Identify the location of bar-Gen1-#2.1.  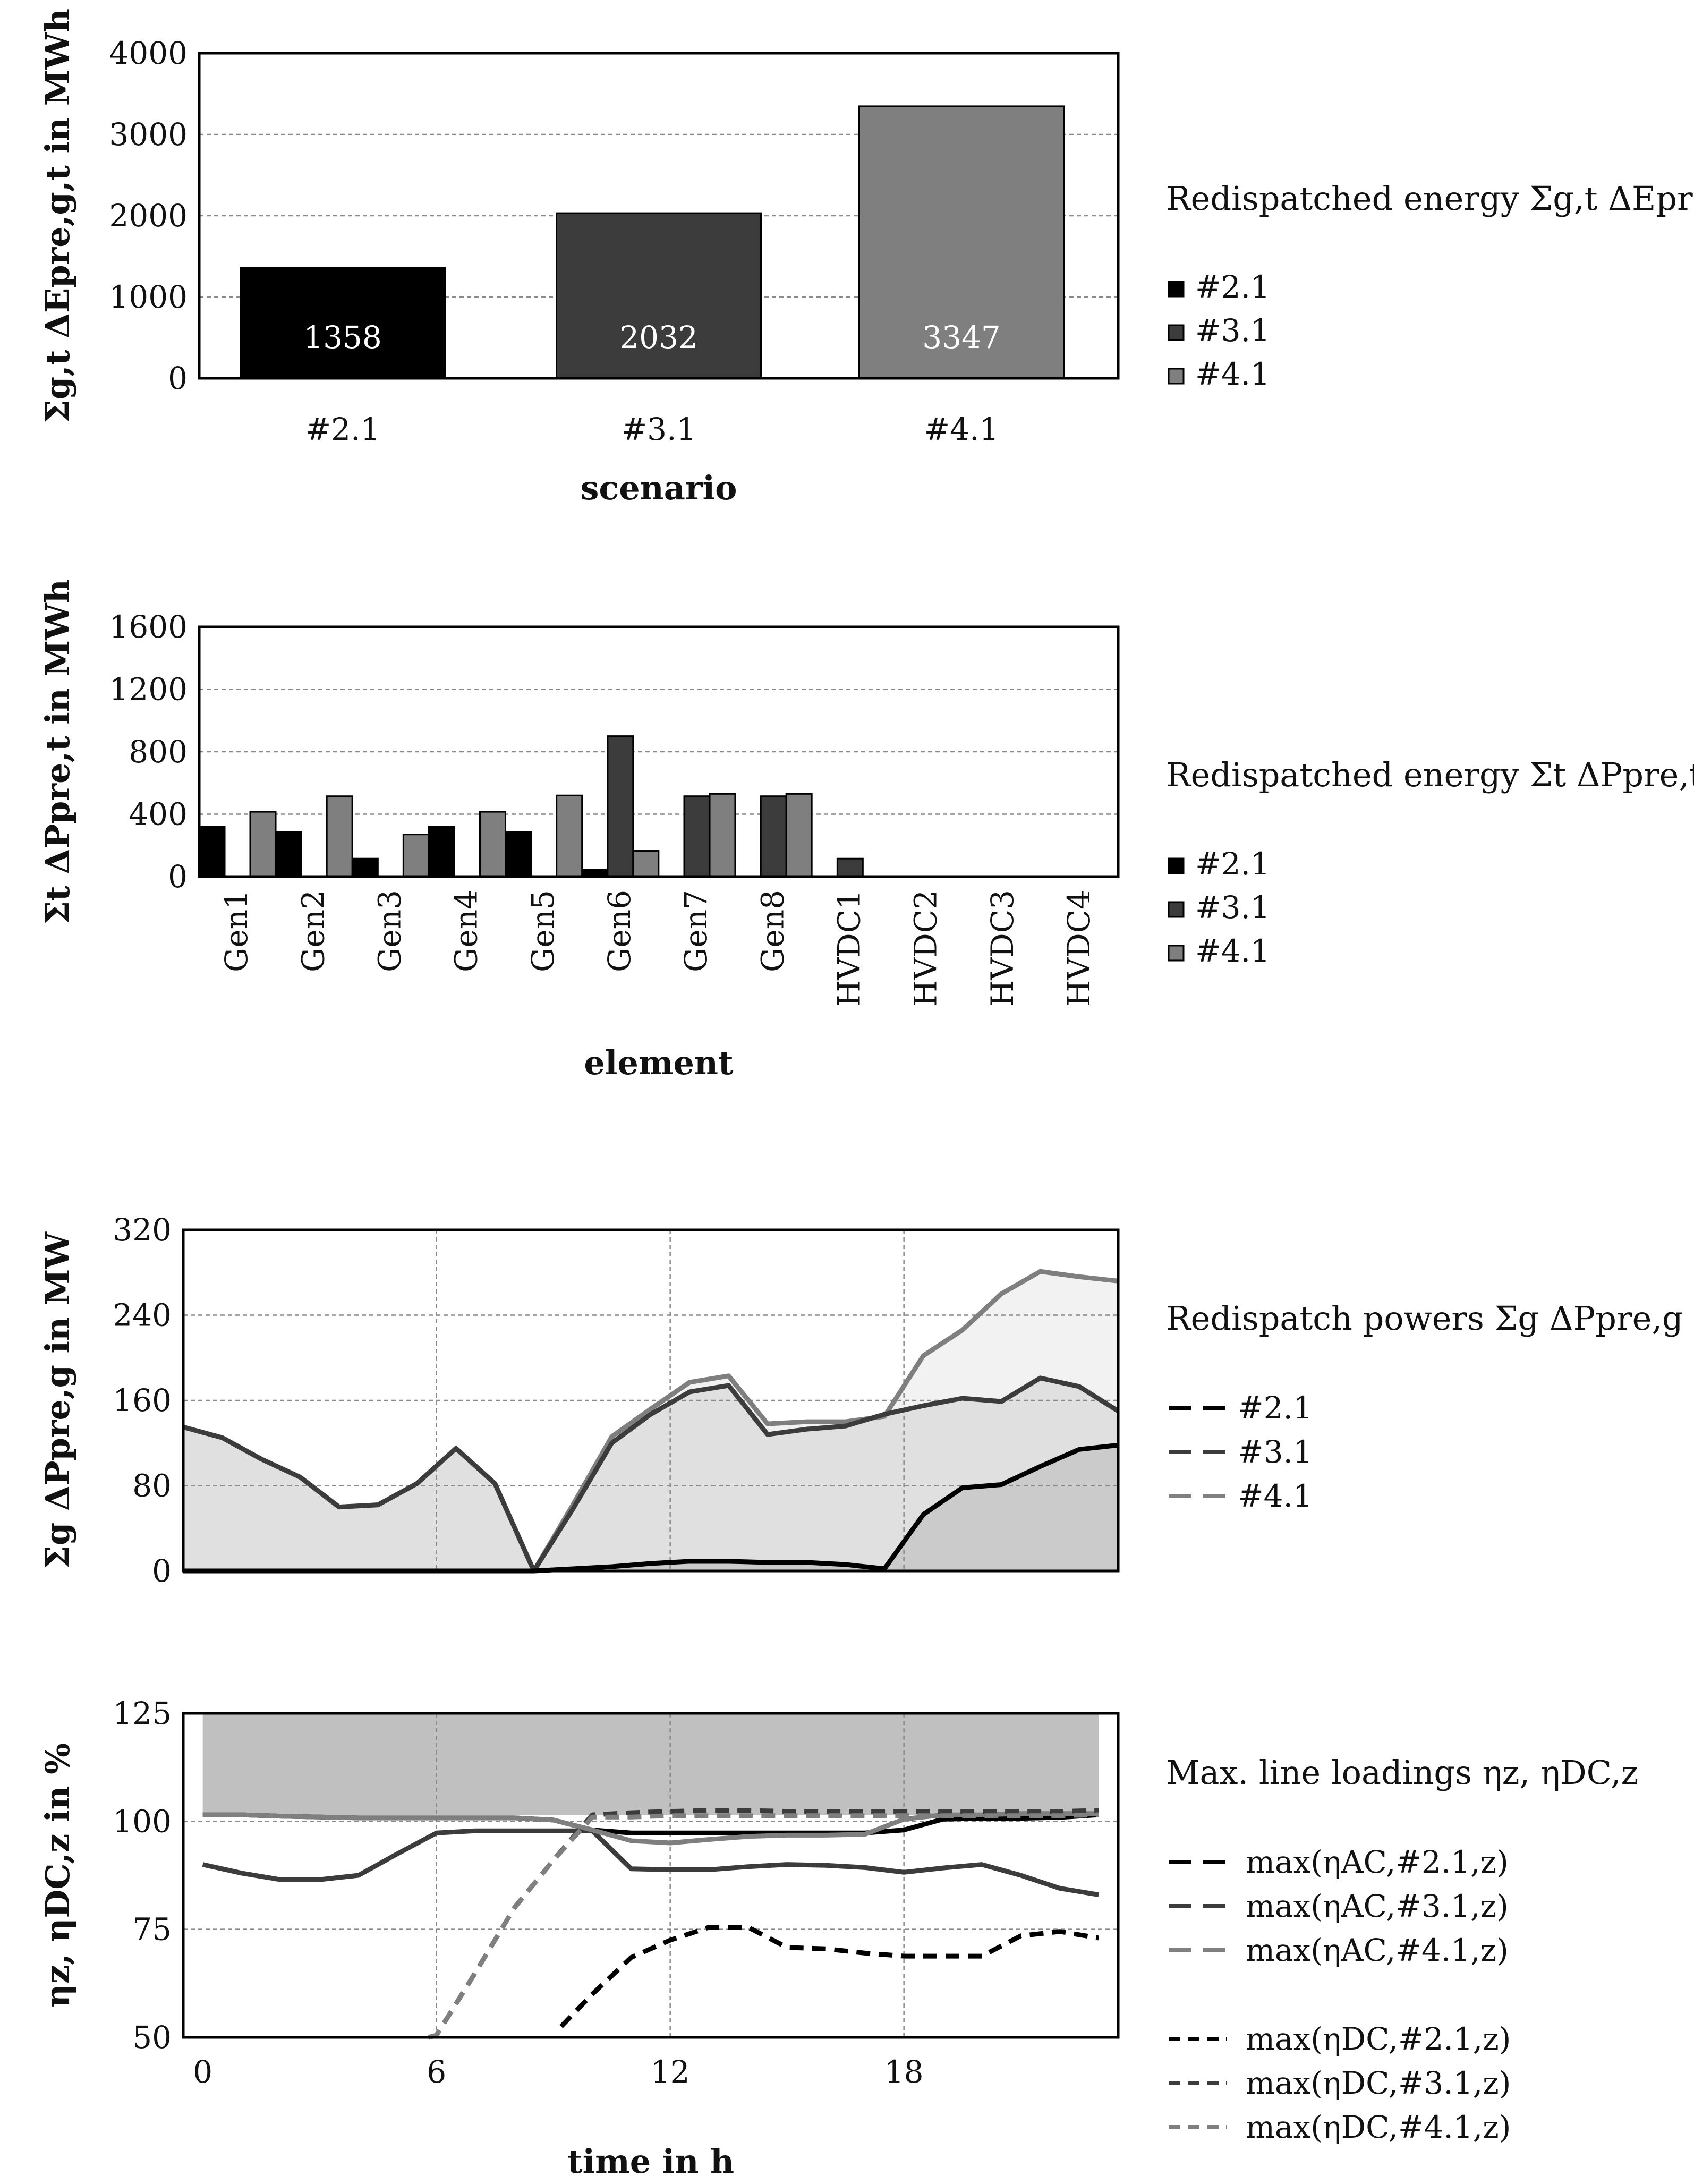
(212, 852).